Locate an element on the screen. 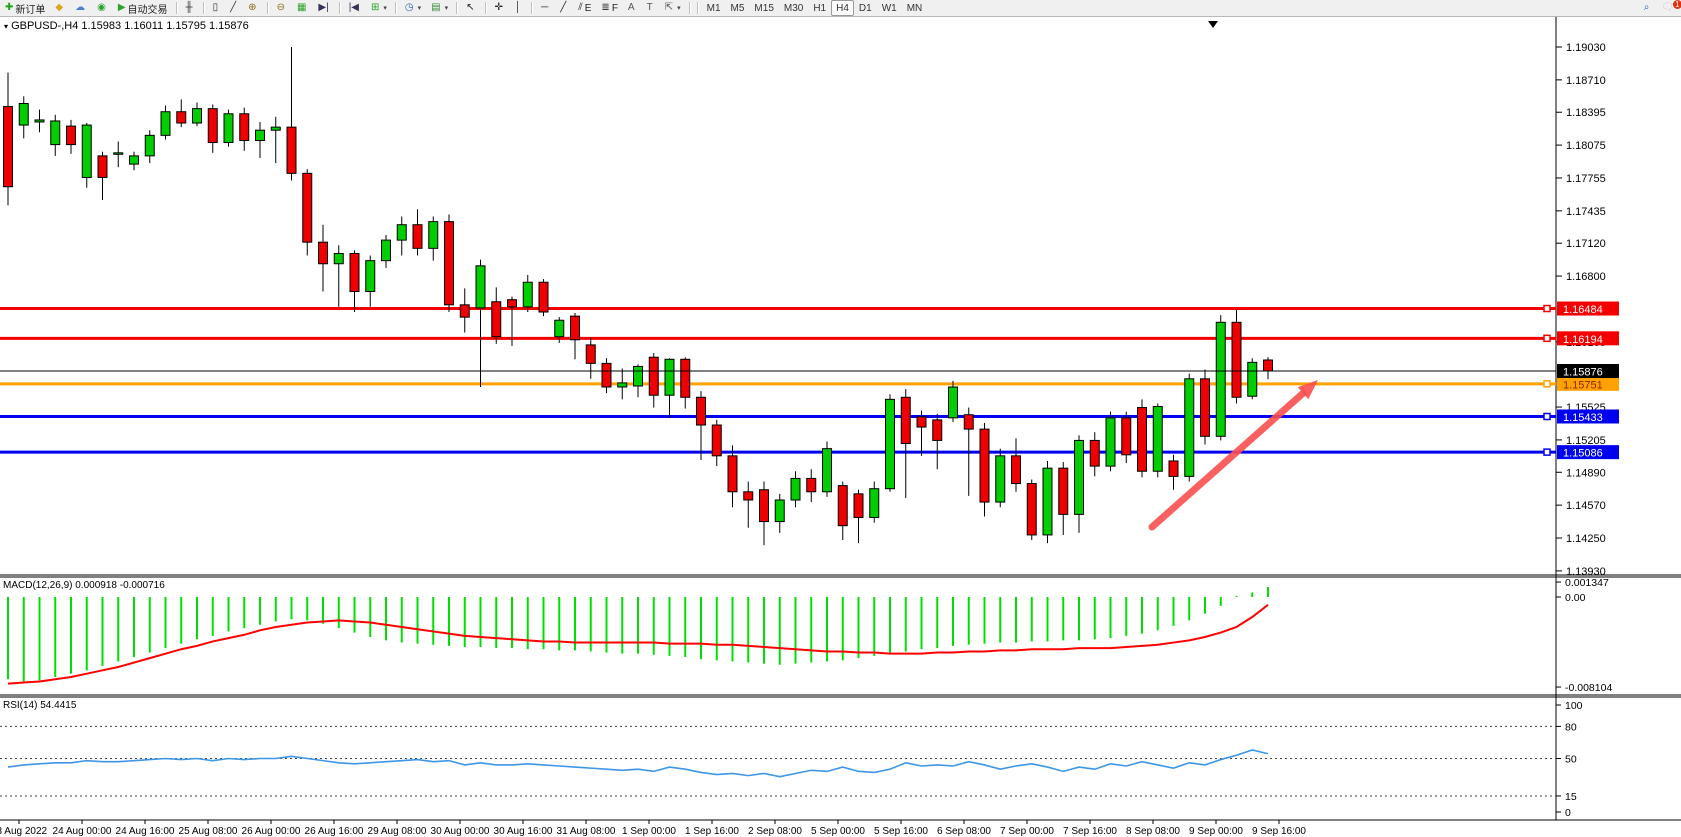  bar-chart-button: ╫ is located at coordinates (190, 8).